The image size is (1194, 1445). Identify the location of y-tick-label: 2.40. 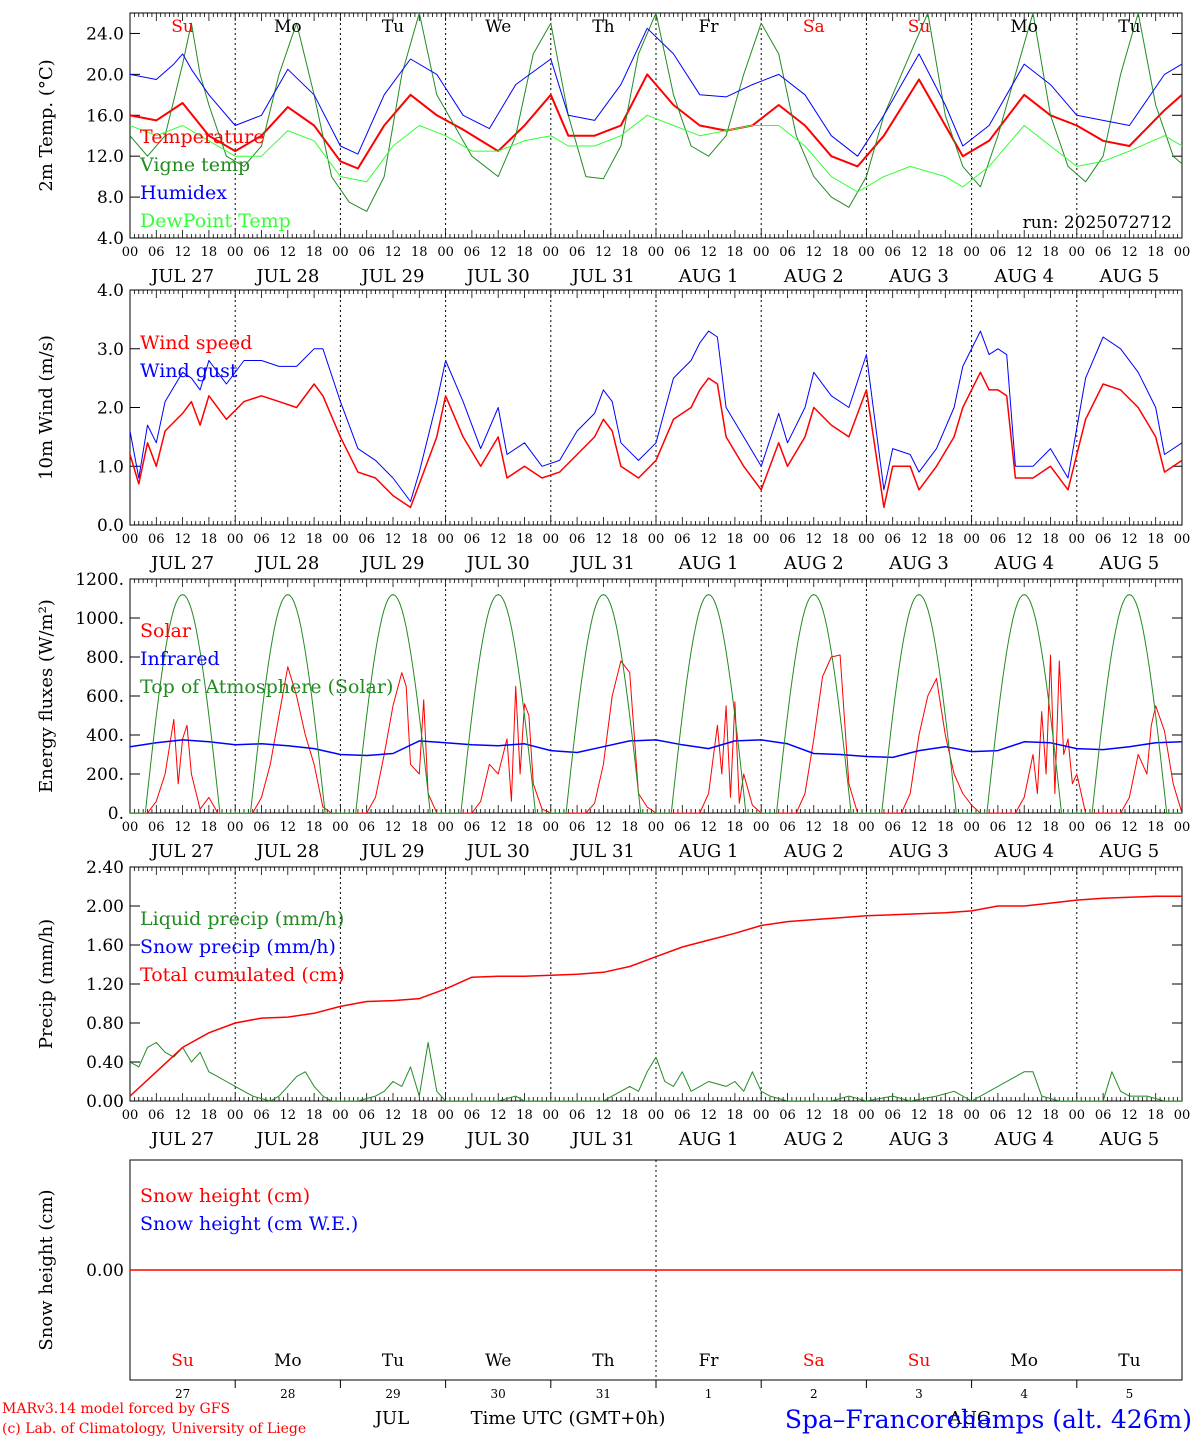
(105, 868).